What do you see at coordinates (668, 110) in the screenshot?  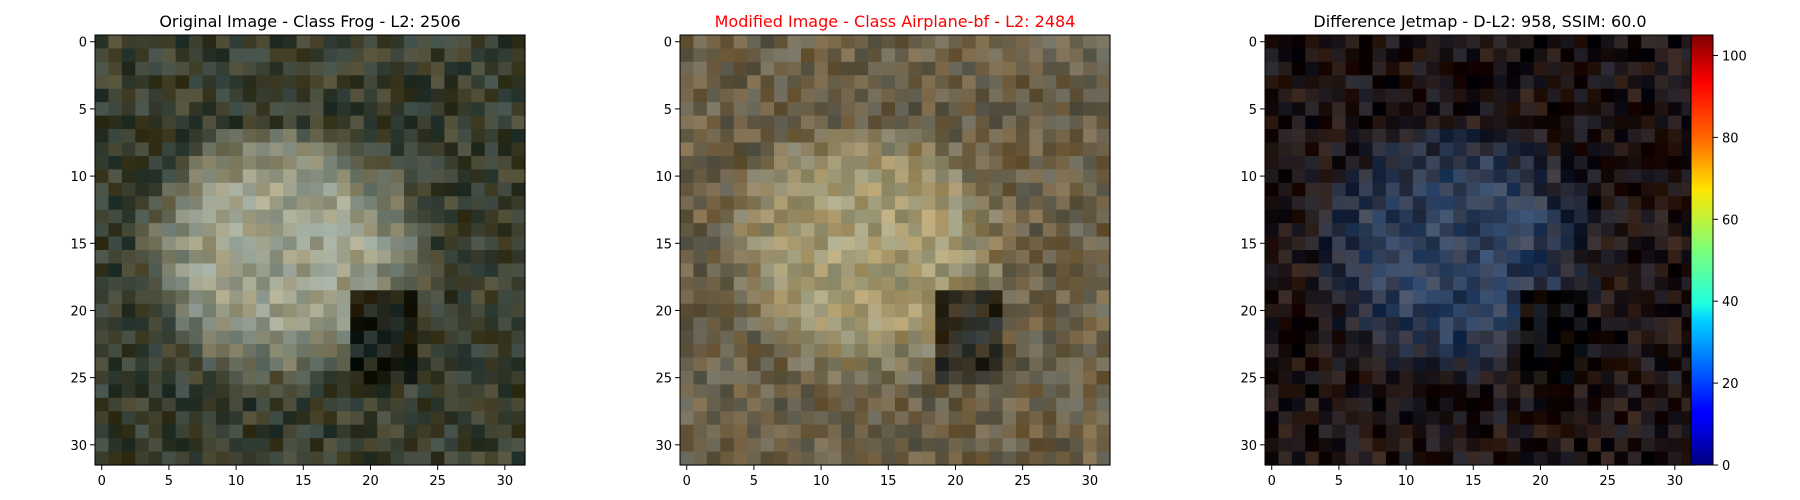 I see `y-tick-label: 5` at bounding box center [668, 110].